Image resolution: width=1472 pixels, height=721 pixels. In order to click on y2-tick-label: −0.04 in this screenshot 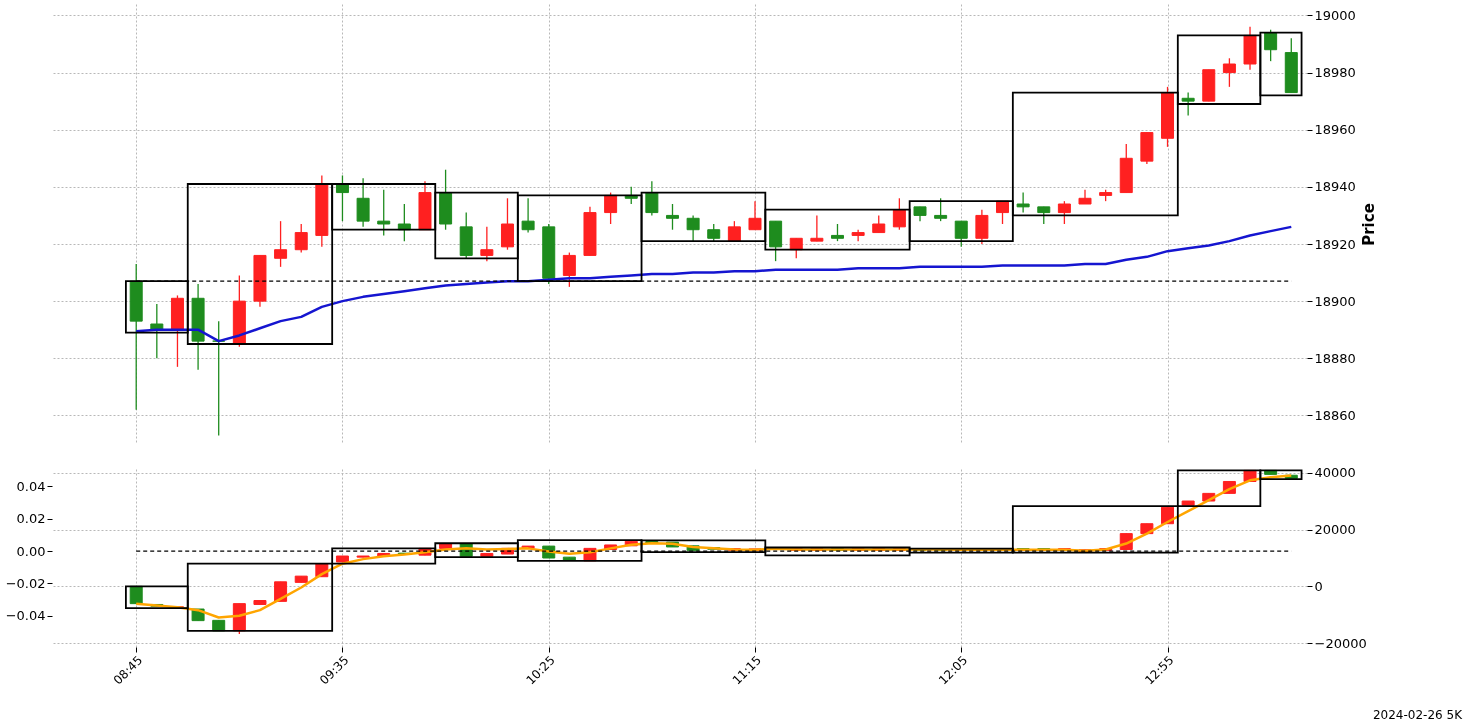, I will do `click(25, 616)`.